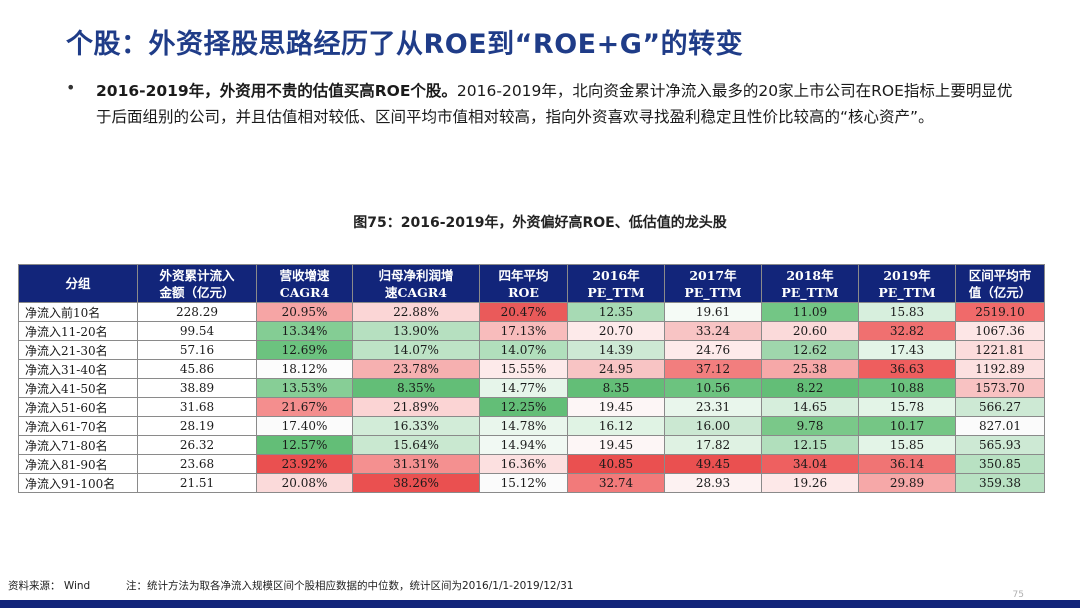 This screenshot has height=608, width=1080. Describe the element at coordinates (197, 275) in the screenshot. I see `header-label-line: 外资累计流入` at that location.